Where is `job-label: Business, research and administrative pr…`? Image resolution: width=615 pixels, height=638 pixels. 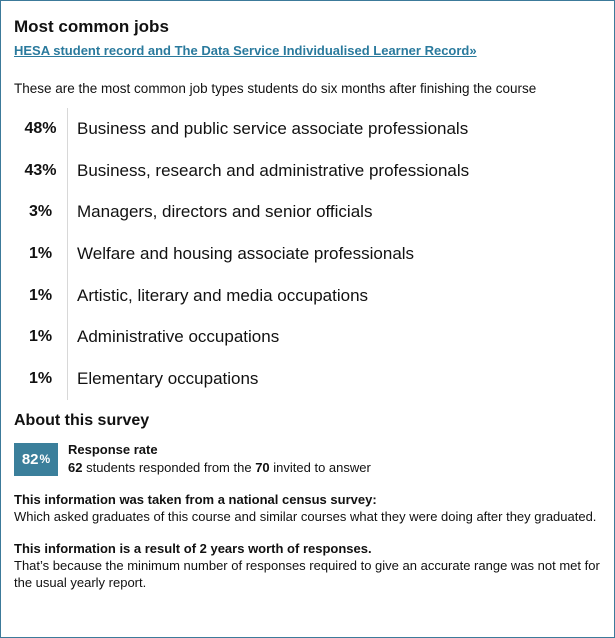
job-label: Business, research and administrative pr… is located at coordinates (334, 170).